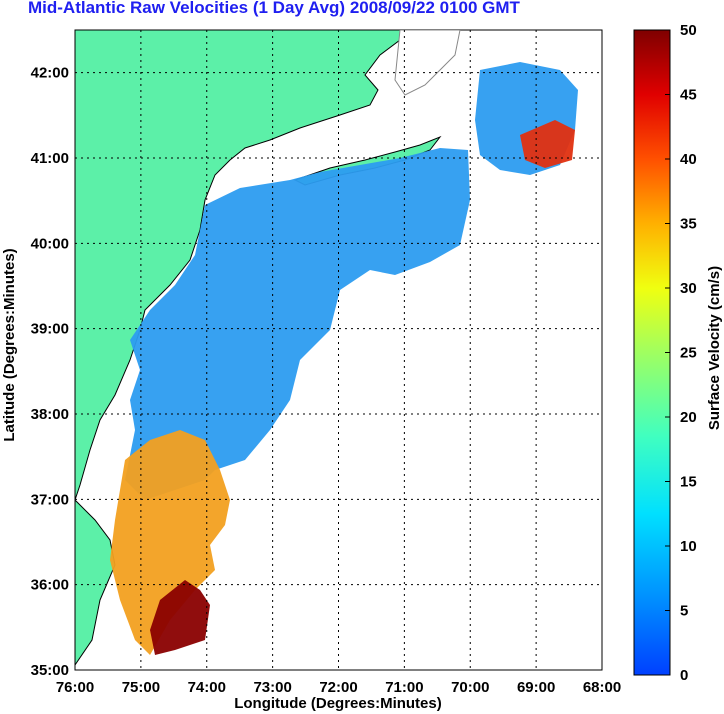 The width and height of the screenshot is (724, 714). Describe the element at coordinates (50, 585) in the screenshot. I see `y-tick-label: 36:00` at that location.